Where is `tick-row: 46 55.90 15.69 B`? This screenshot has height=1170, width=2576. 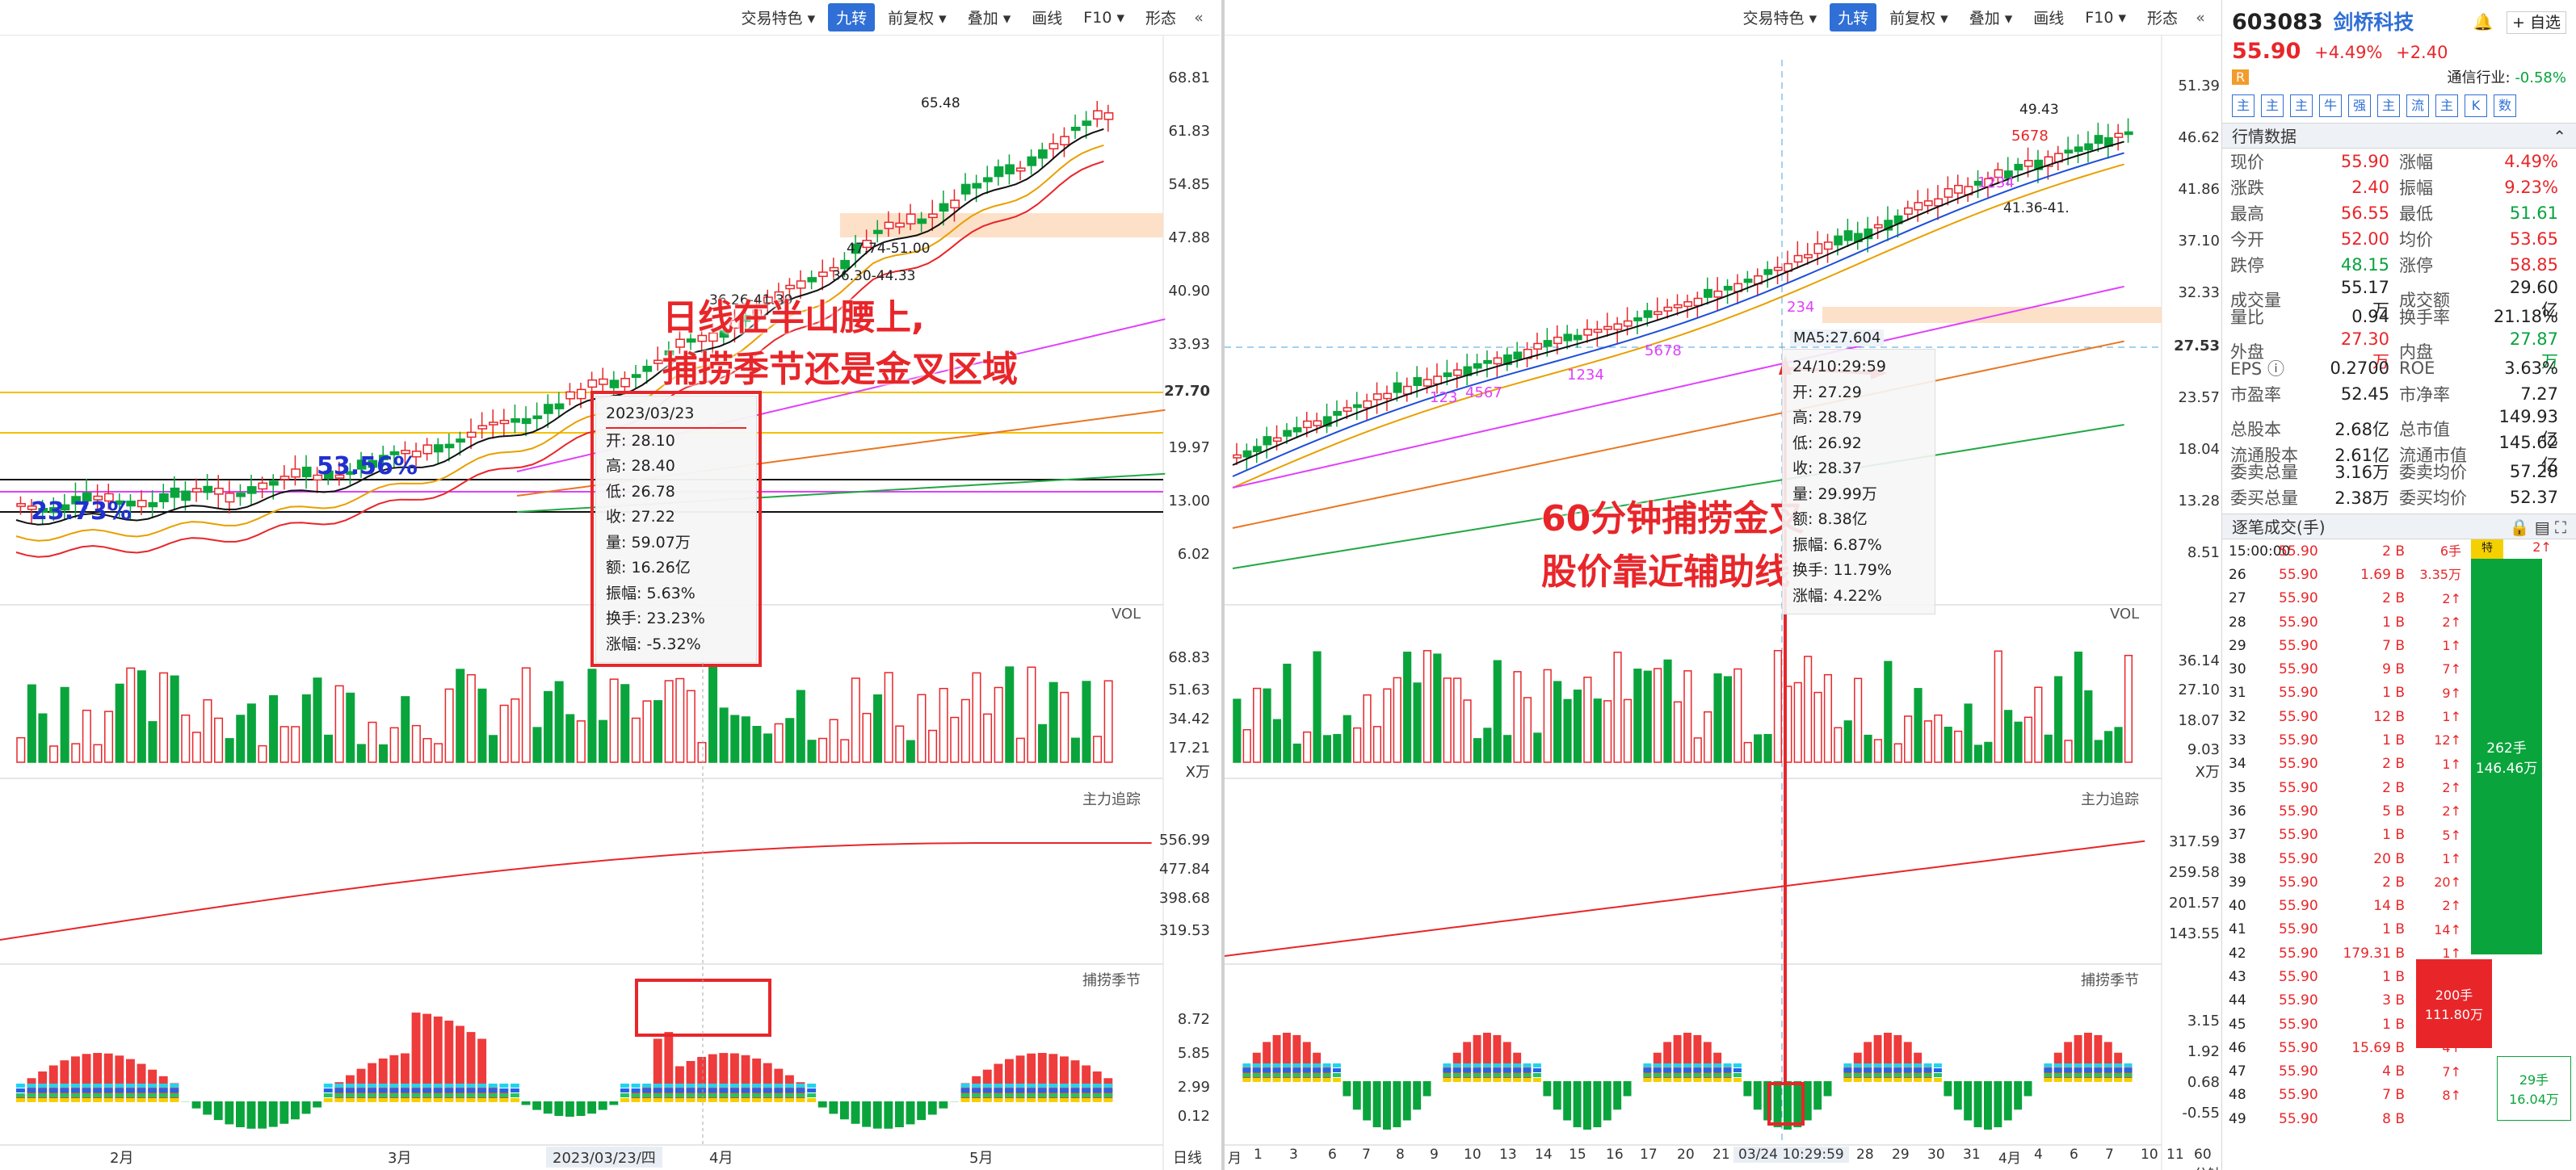 tick-row: 46 55.90 15.69 B is located at coordinates (2319, 1047).